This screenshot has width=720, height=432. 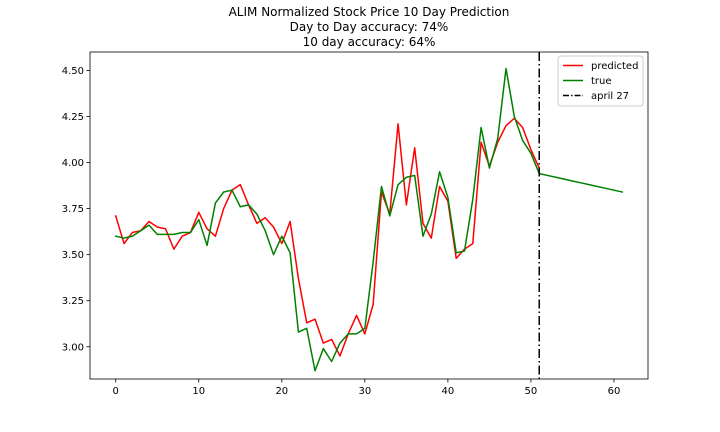 What do you see at coordinates (614, 391) in the screenshot?
I see `x-tick-label: 60` at bounding box center [614, 391].